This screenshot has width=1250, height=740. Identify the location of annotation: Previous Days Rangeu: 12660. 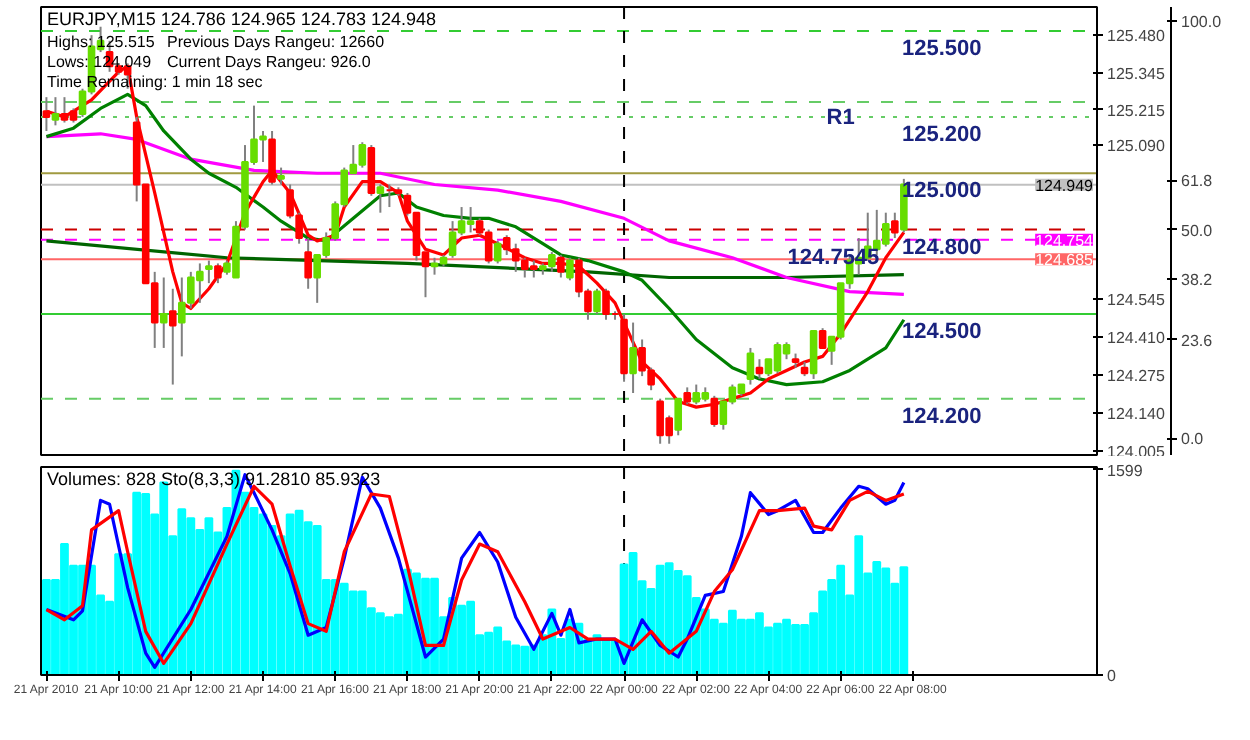
(276, 42).